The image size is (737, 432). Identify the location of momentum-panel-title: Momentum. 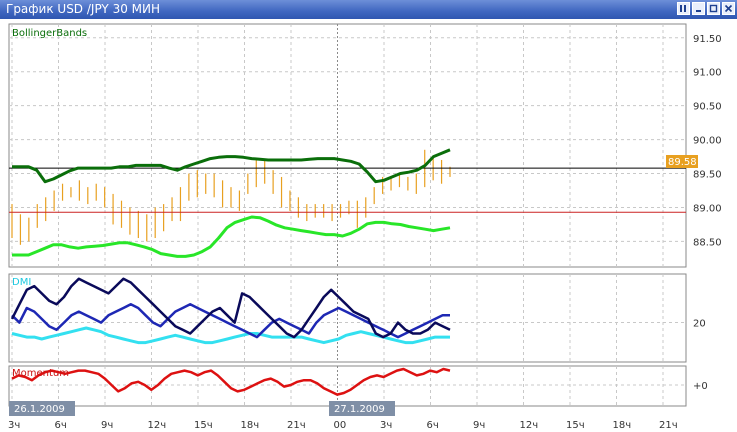
(40, 373).